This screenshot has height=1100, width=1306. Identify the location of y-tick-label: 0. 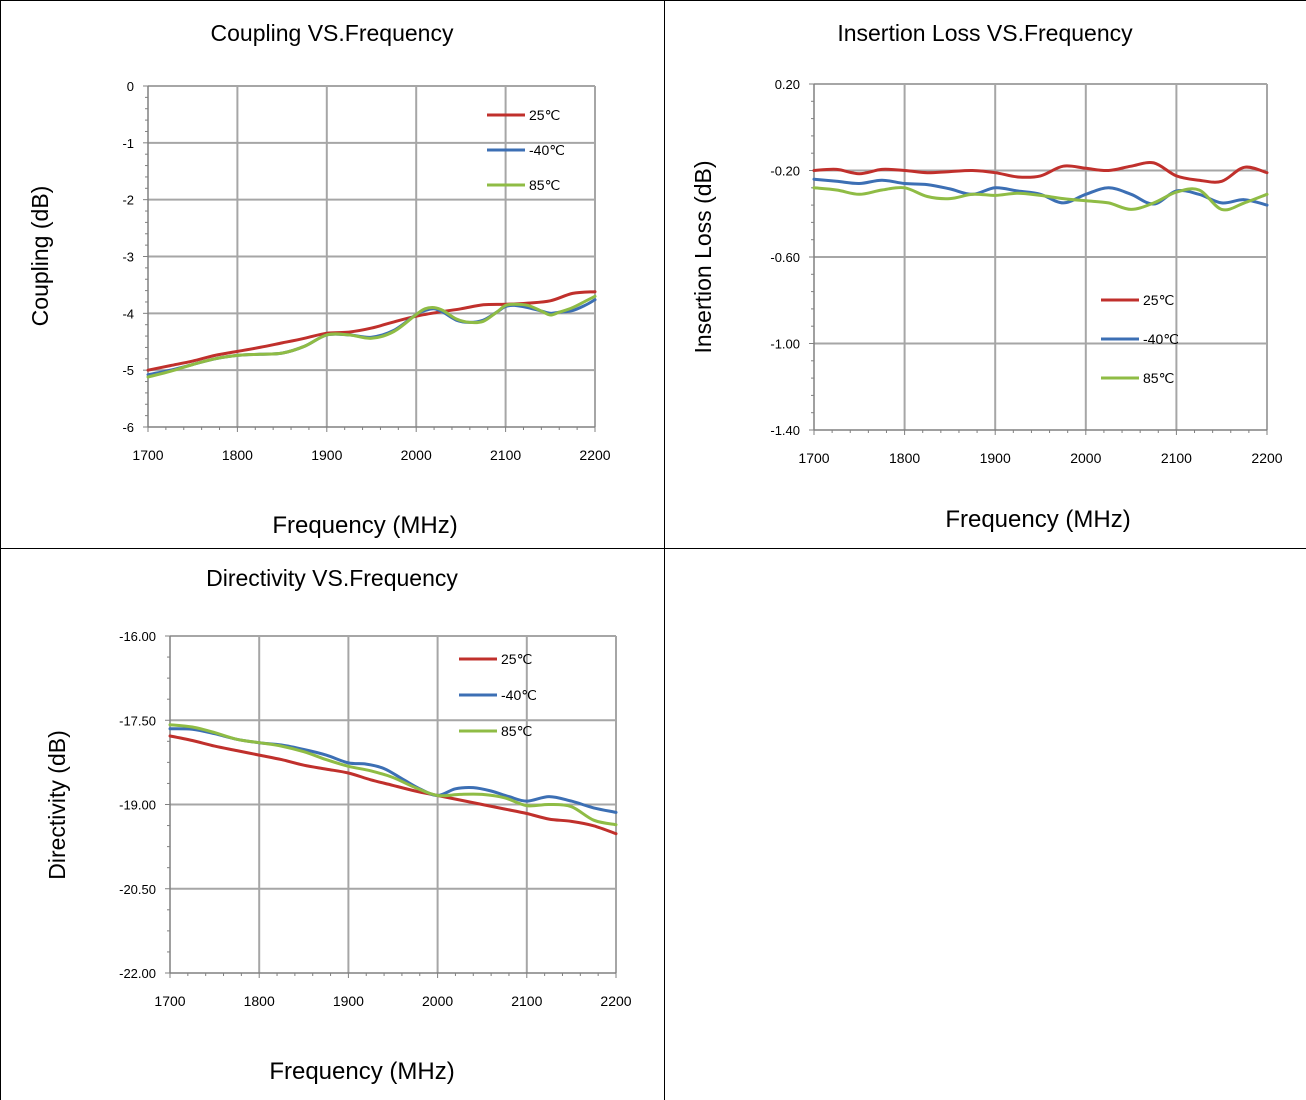
(130, 86).